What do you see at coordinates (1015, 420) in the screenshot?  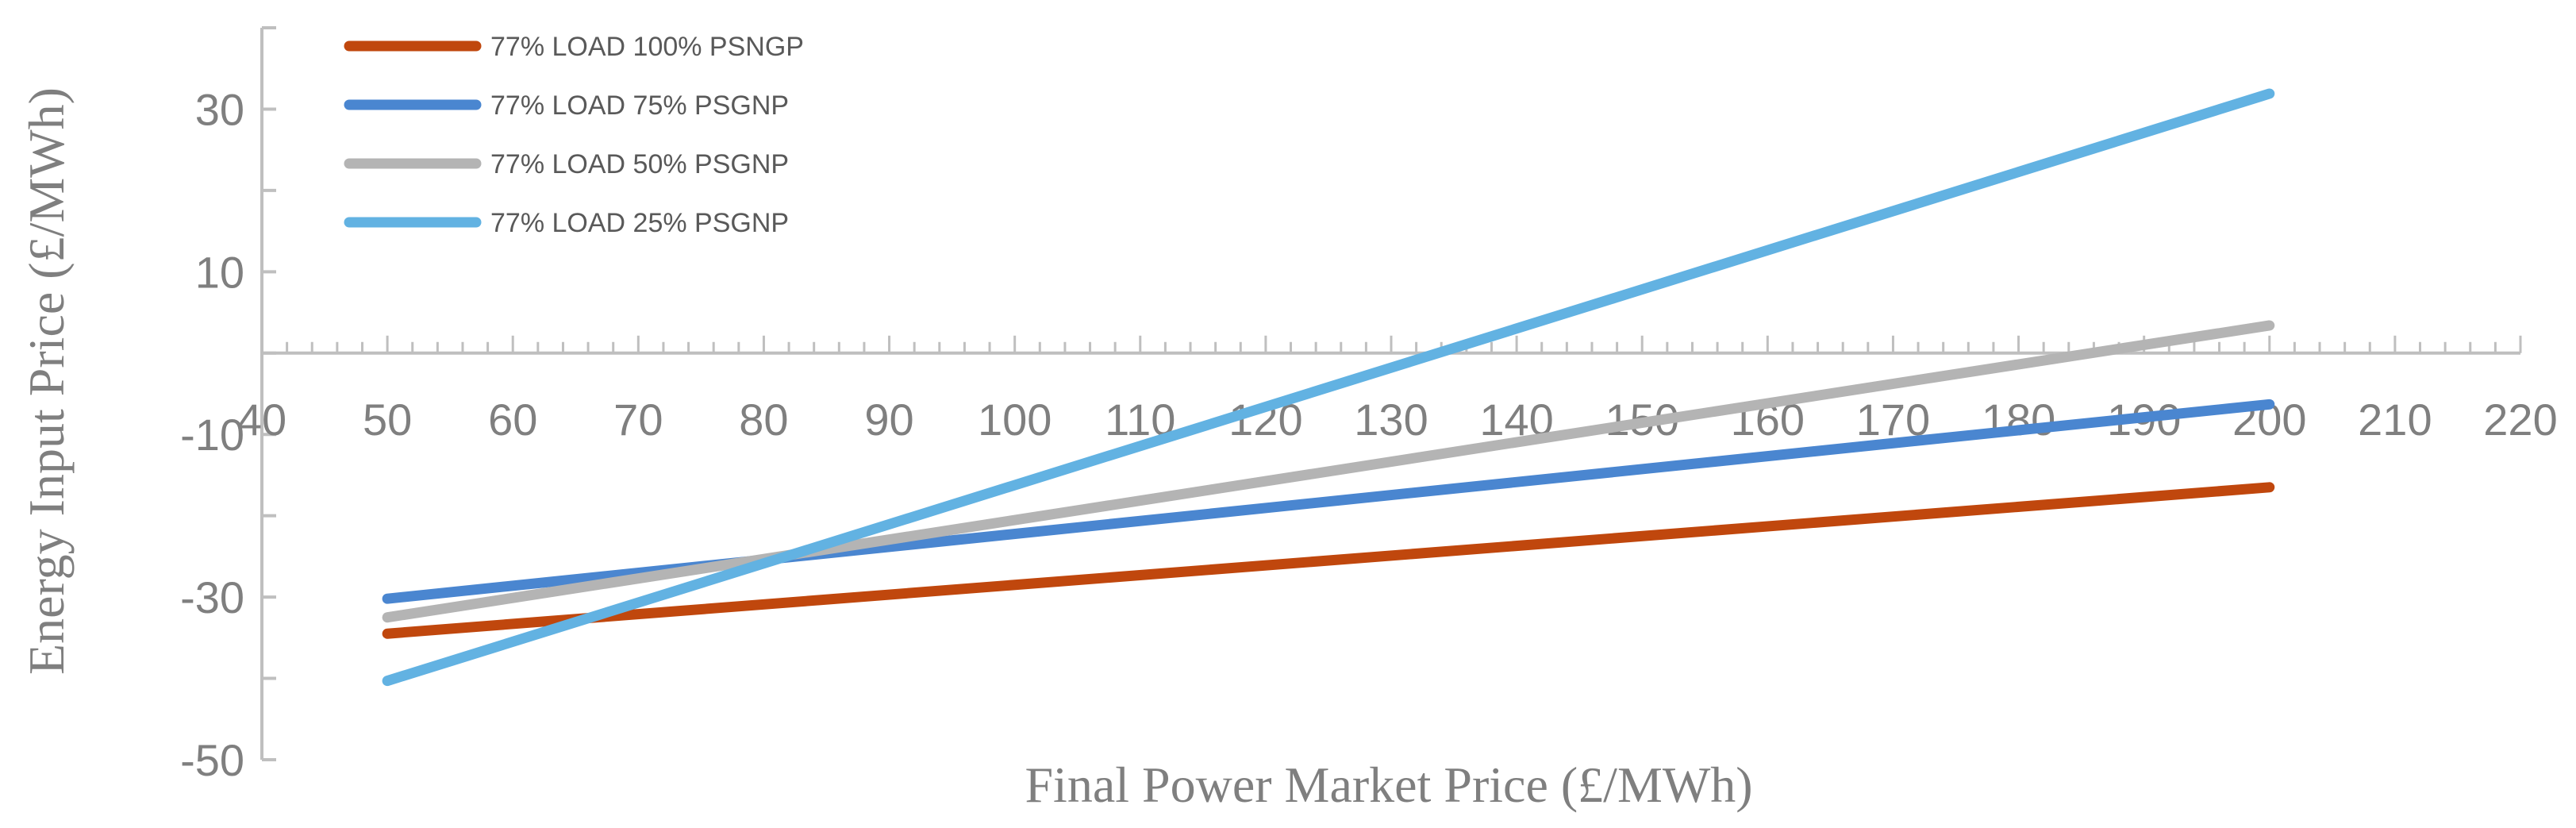 I see `x-tick-label: 100` at bounding box center [1015, 420].